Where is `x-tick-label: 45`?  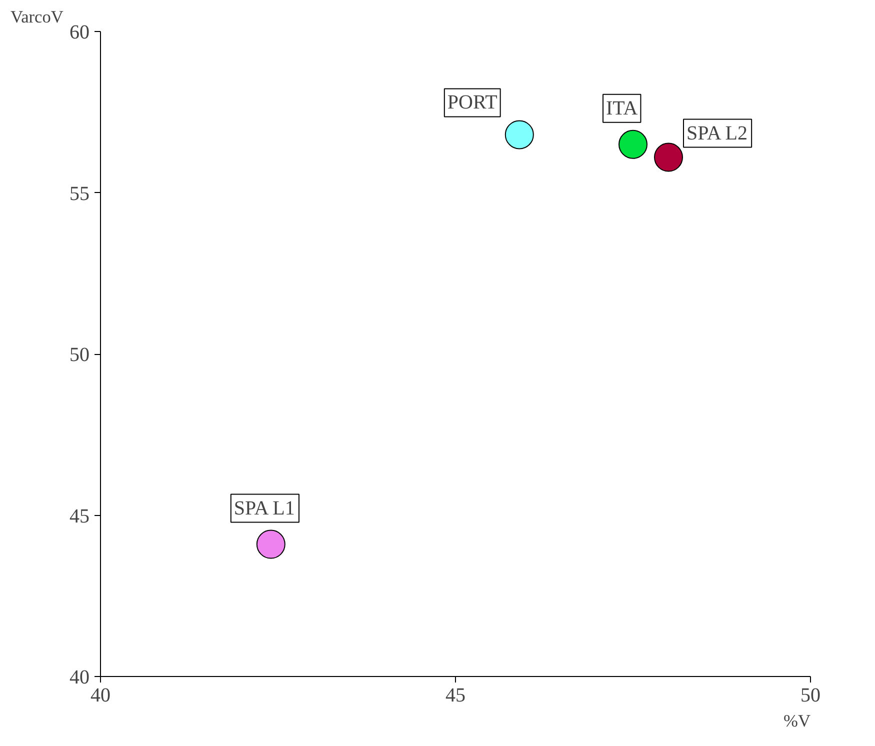
x-tick-label: 45 is located at coordinates (456, 695).